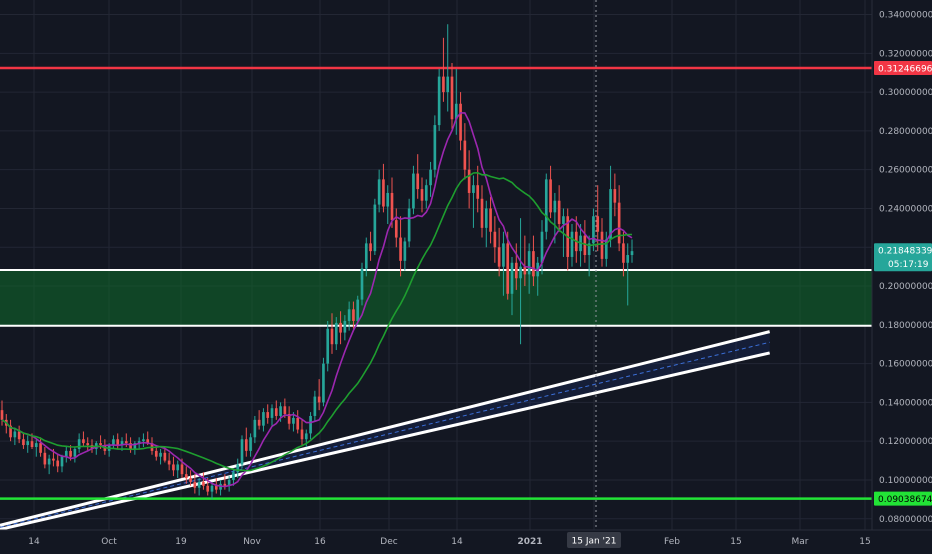 The height and width of the screenshot is (554, 932). What do you see at coordinates (905, 132) in the screenshot?
I see `price-tick-label: 0.28000000` at bounding box center [905, 132].